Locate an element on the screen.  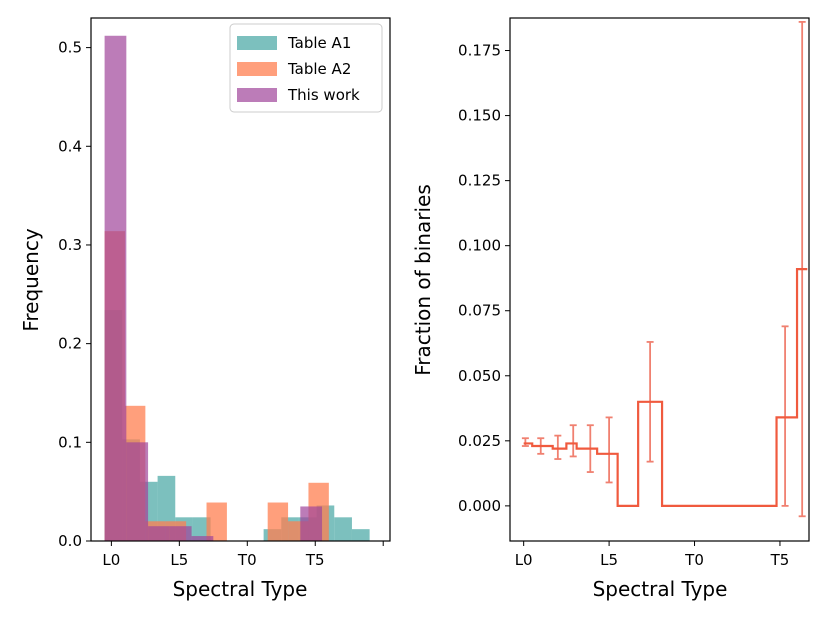
left-y-tick-label-2: 0.2 is located at coordinates (70, 344).